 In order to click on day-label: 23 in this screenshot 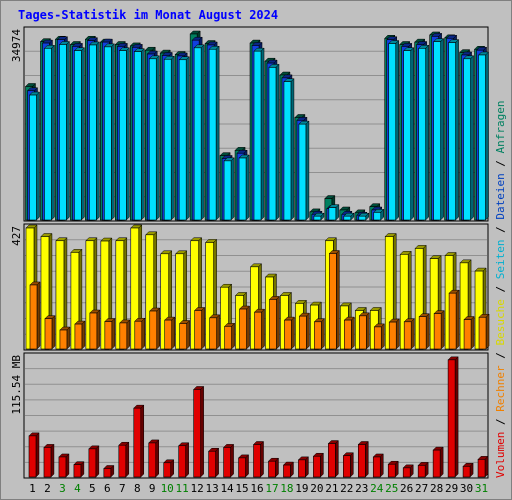, I will do `click(361, 488)`.